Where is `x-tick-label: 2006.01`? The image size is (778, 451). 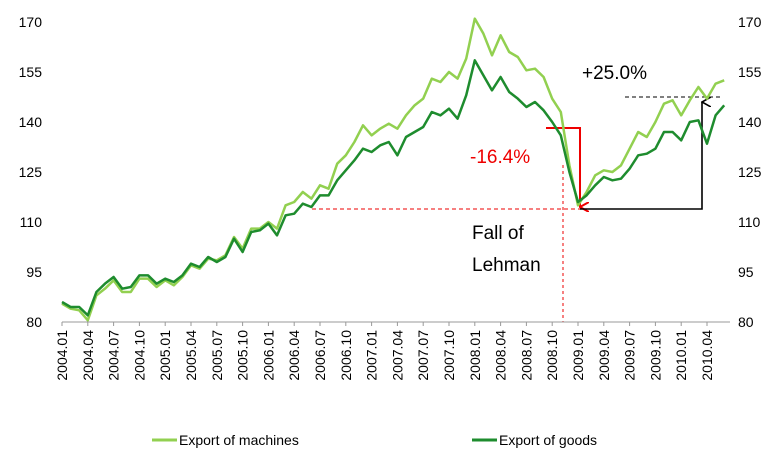 x-tick-label: 2006.01 is located at coordinates (268, 355).